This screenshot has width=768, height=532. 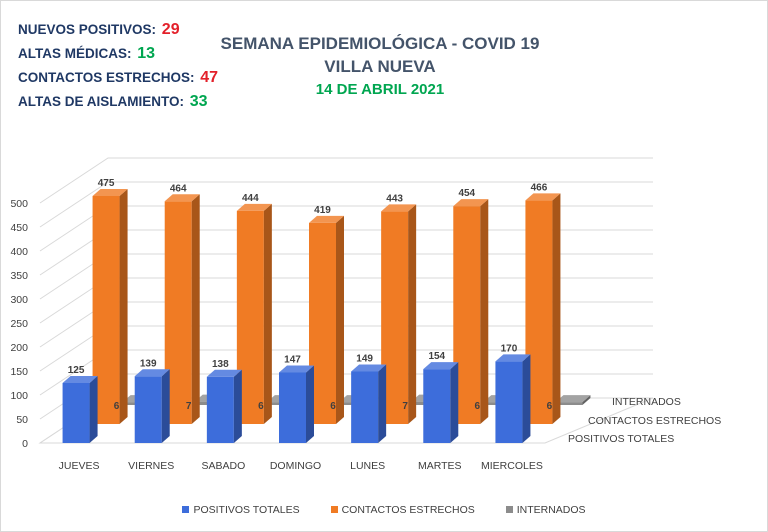 I want to click on data-label: 138, so click(x=220, y=364).